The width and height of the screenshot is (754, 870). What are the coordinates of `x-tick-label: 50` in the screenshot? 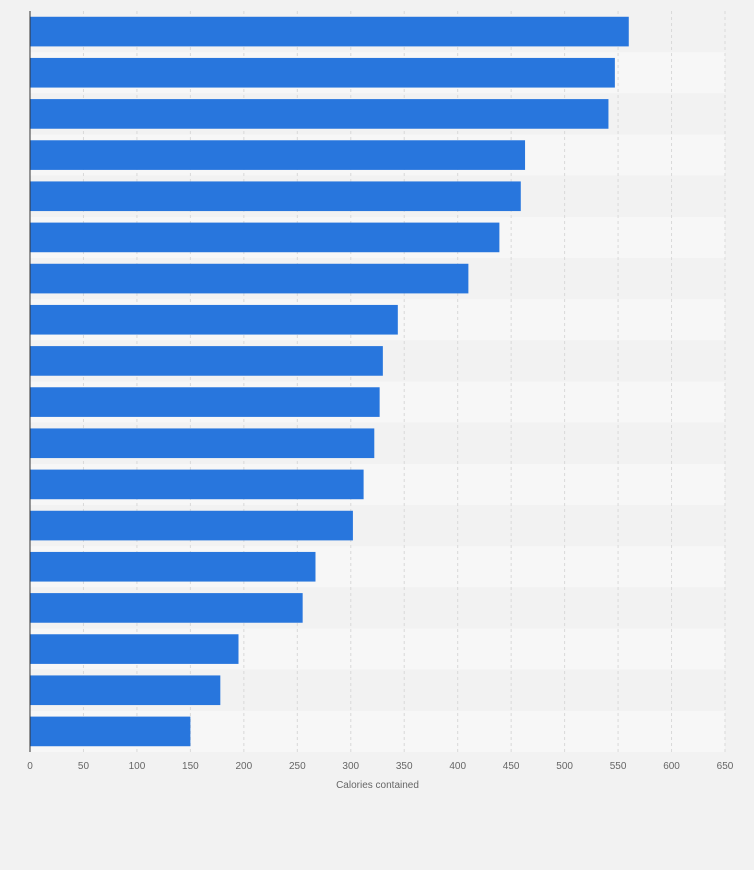 It's located at (84, 766).